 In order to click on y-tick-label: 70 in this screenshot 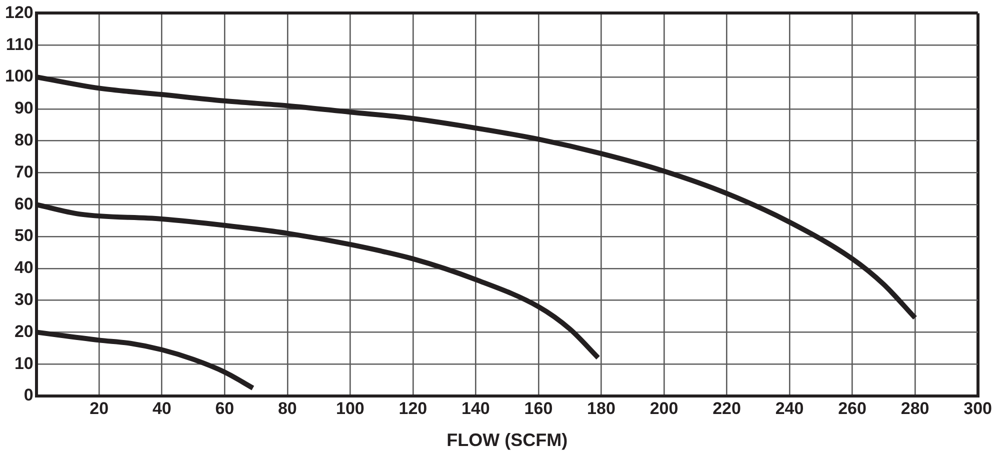, I will do `click(24, 172)`.